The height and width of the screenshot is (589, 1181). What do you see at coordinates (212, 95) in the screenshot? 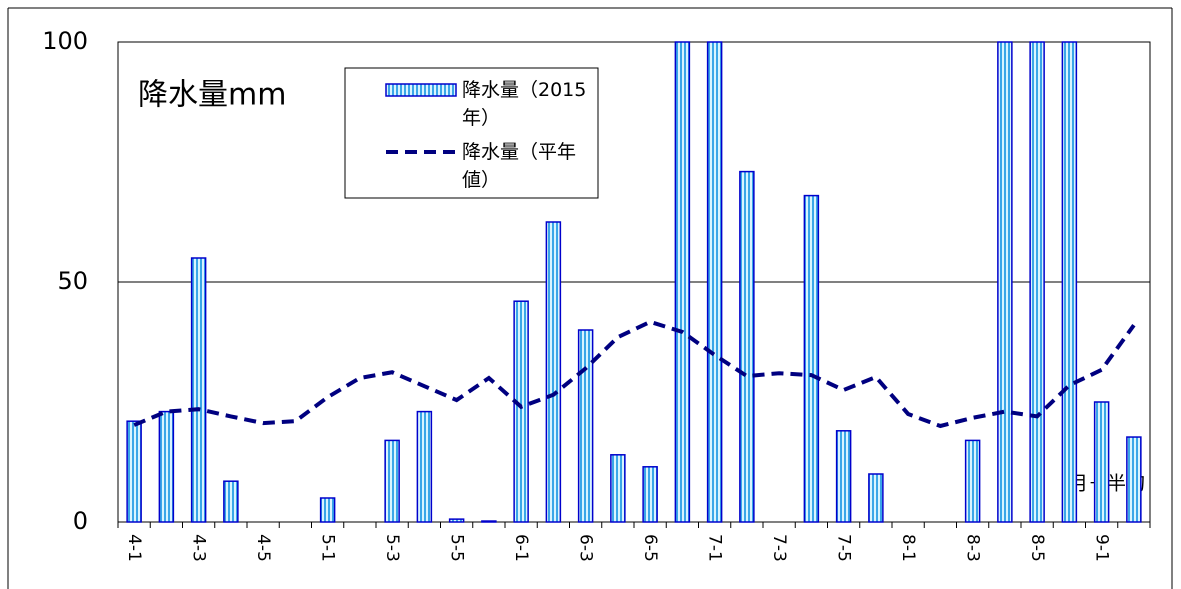
I see `chart-title: 降水量mm` at bounding box center [212, 95].